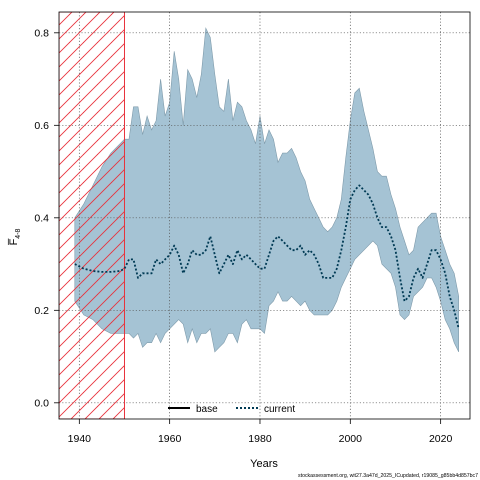  Describe the element at coordinates (41, 311) in the screenshot. I see `y-tick-label: 0.2` at that location.